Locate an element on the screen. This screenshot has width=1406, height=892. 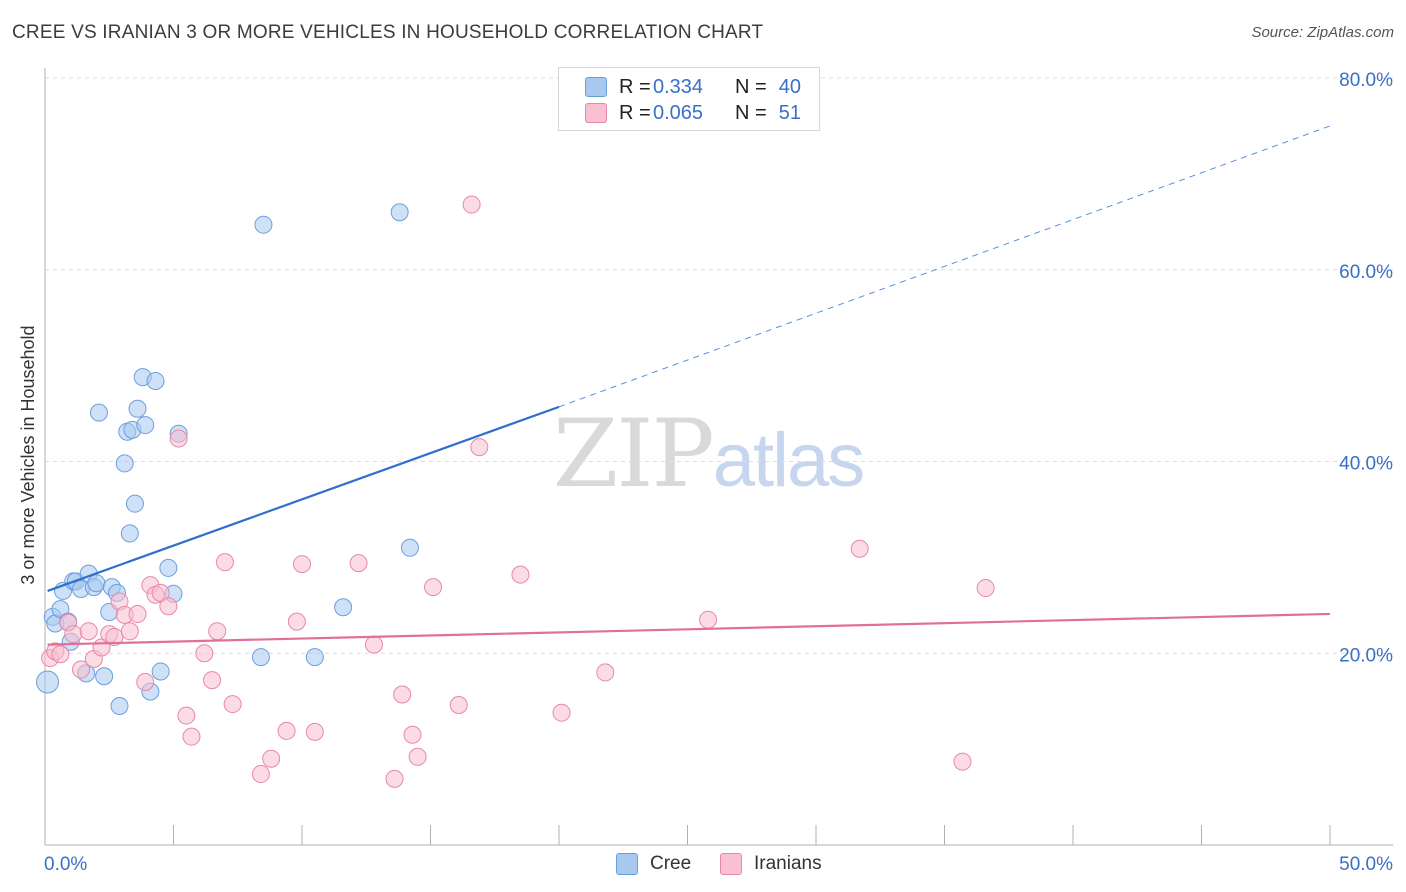
y-tick-label: 80.0% is located at coordinates (1366, 80).